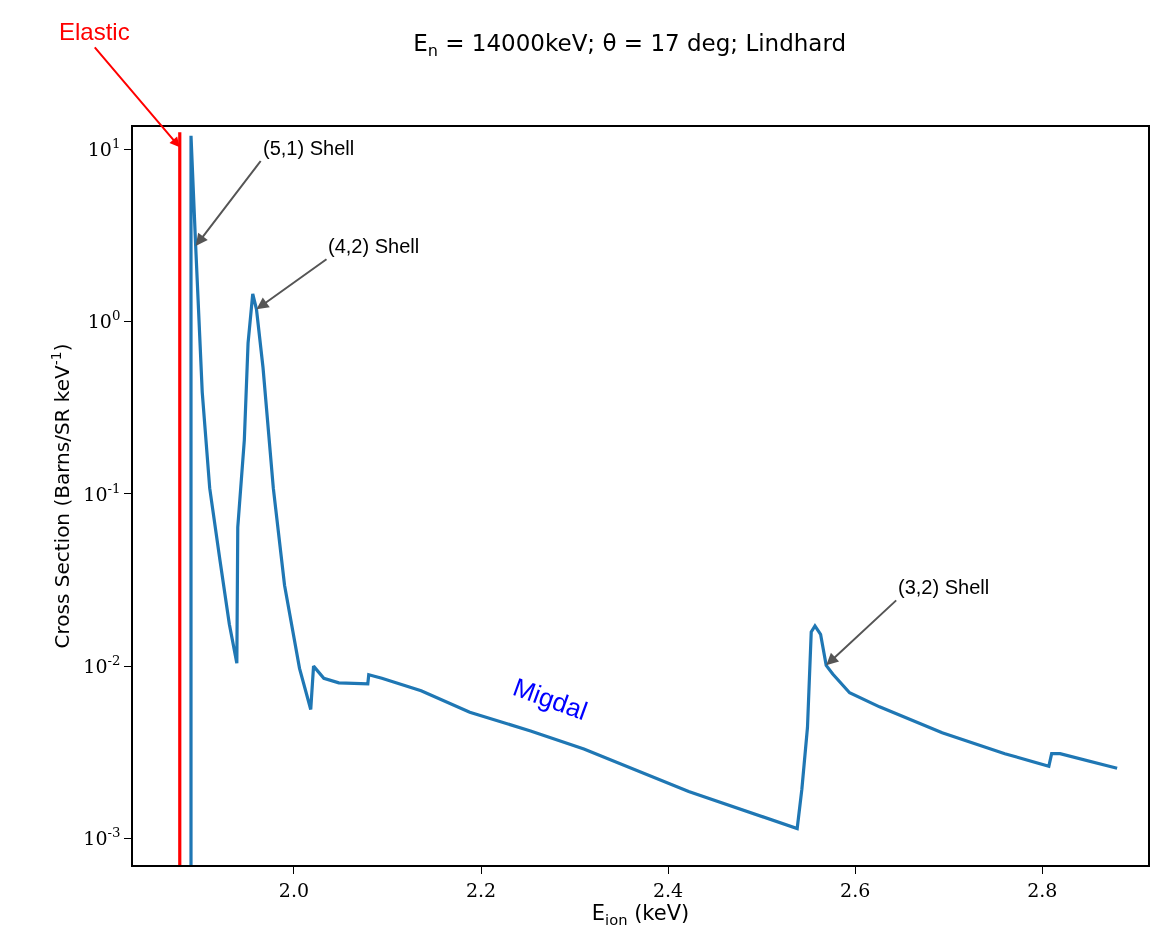 The image size is (1166, 951). I want to click on y-tick-label: 10$^{0}$, so click(104, 320).